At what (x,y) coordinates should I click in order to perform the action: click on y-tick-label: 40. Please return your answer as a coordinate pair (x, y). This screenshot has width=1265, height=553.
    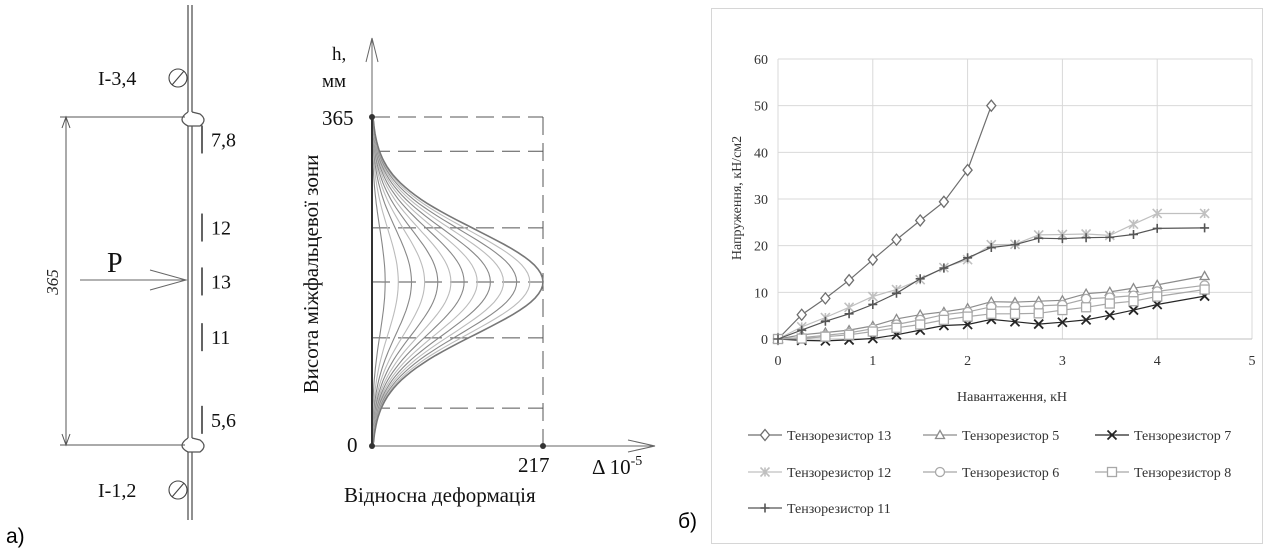
    Looking at the image, I should click on (761, 153).